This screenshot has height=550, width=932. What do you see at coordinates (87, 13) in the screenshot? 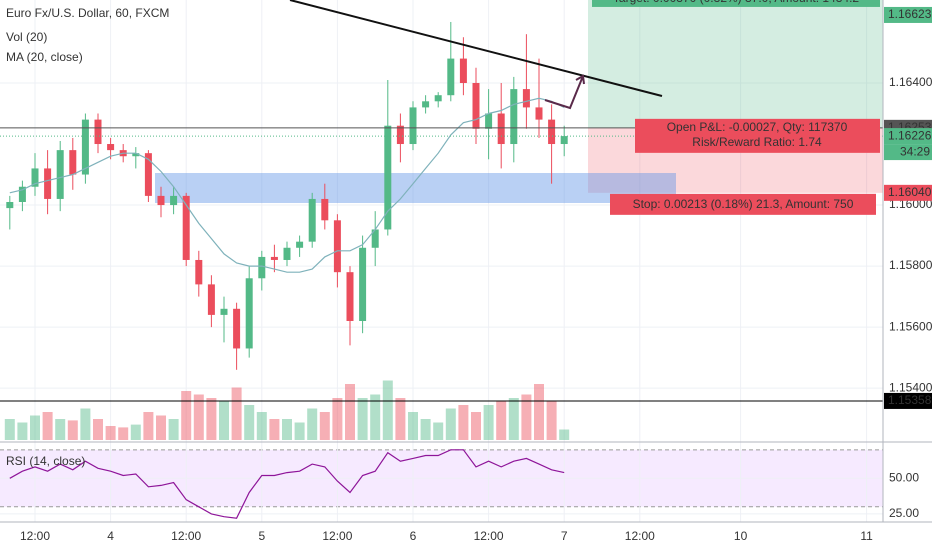
I see `symbol-title: Euro Fx/U.S. Dollar, 60, FXCM` at bounding box center [87, 13].